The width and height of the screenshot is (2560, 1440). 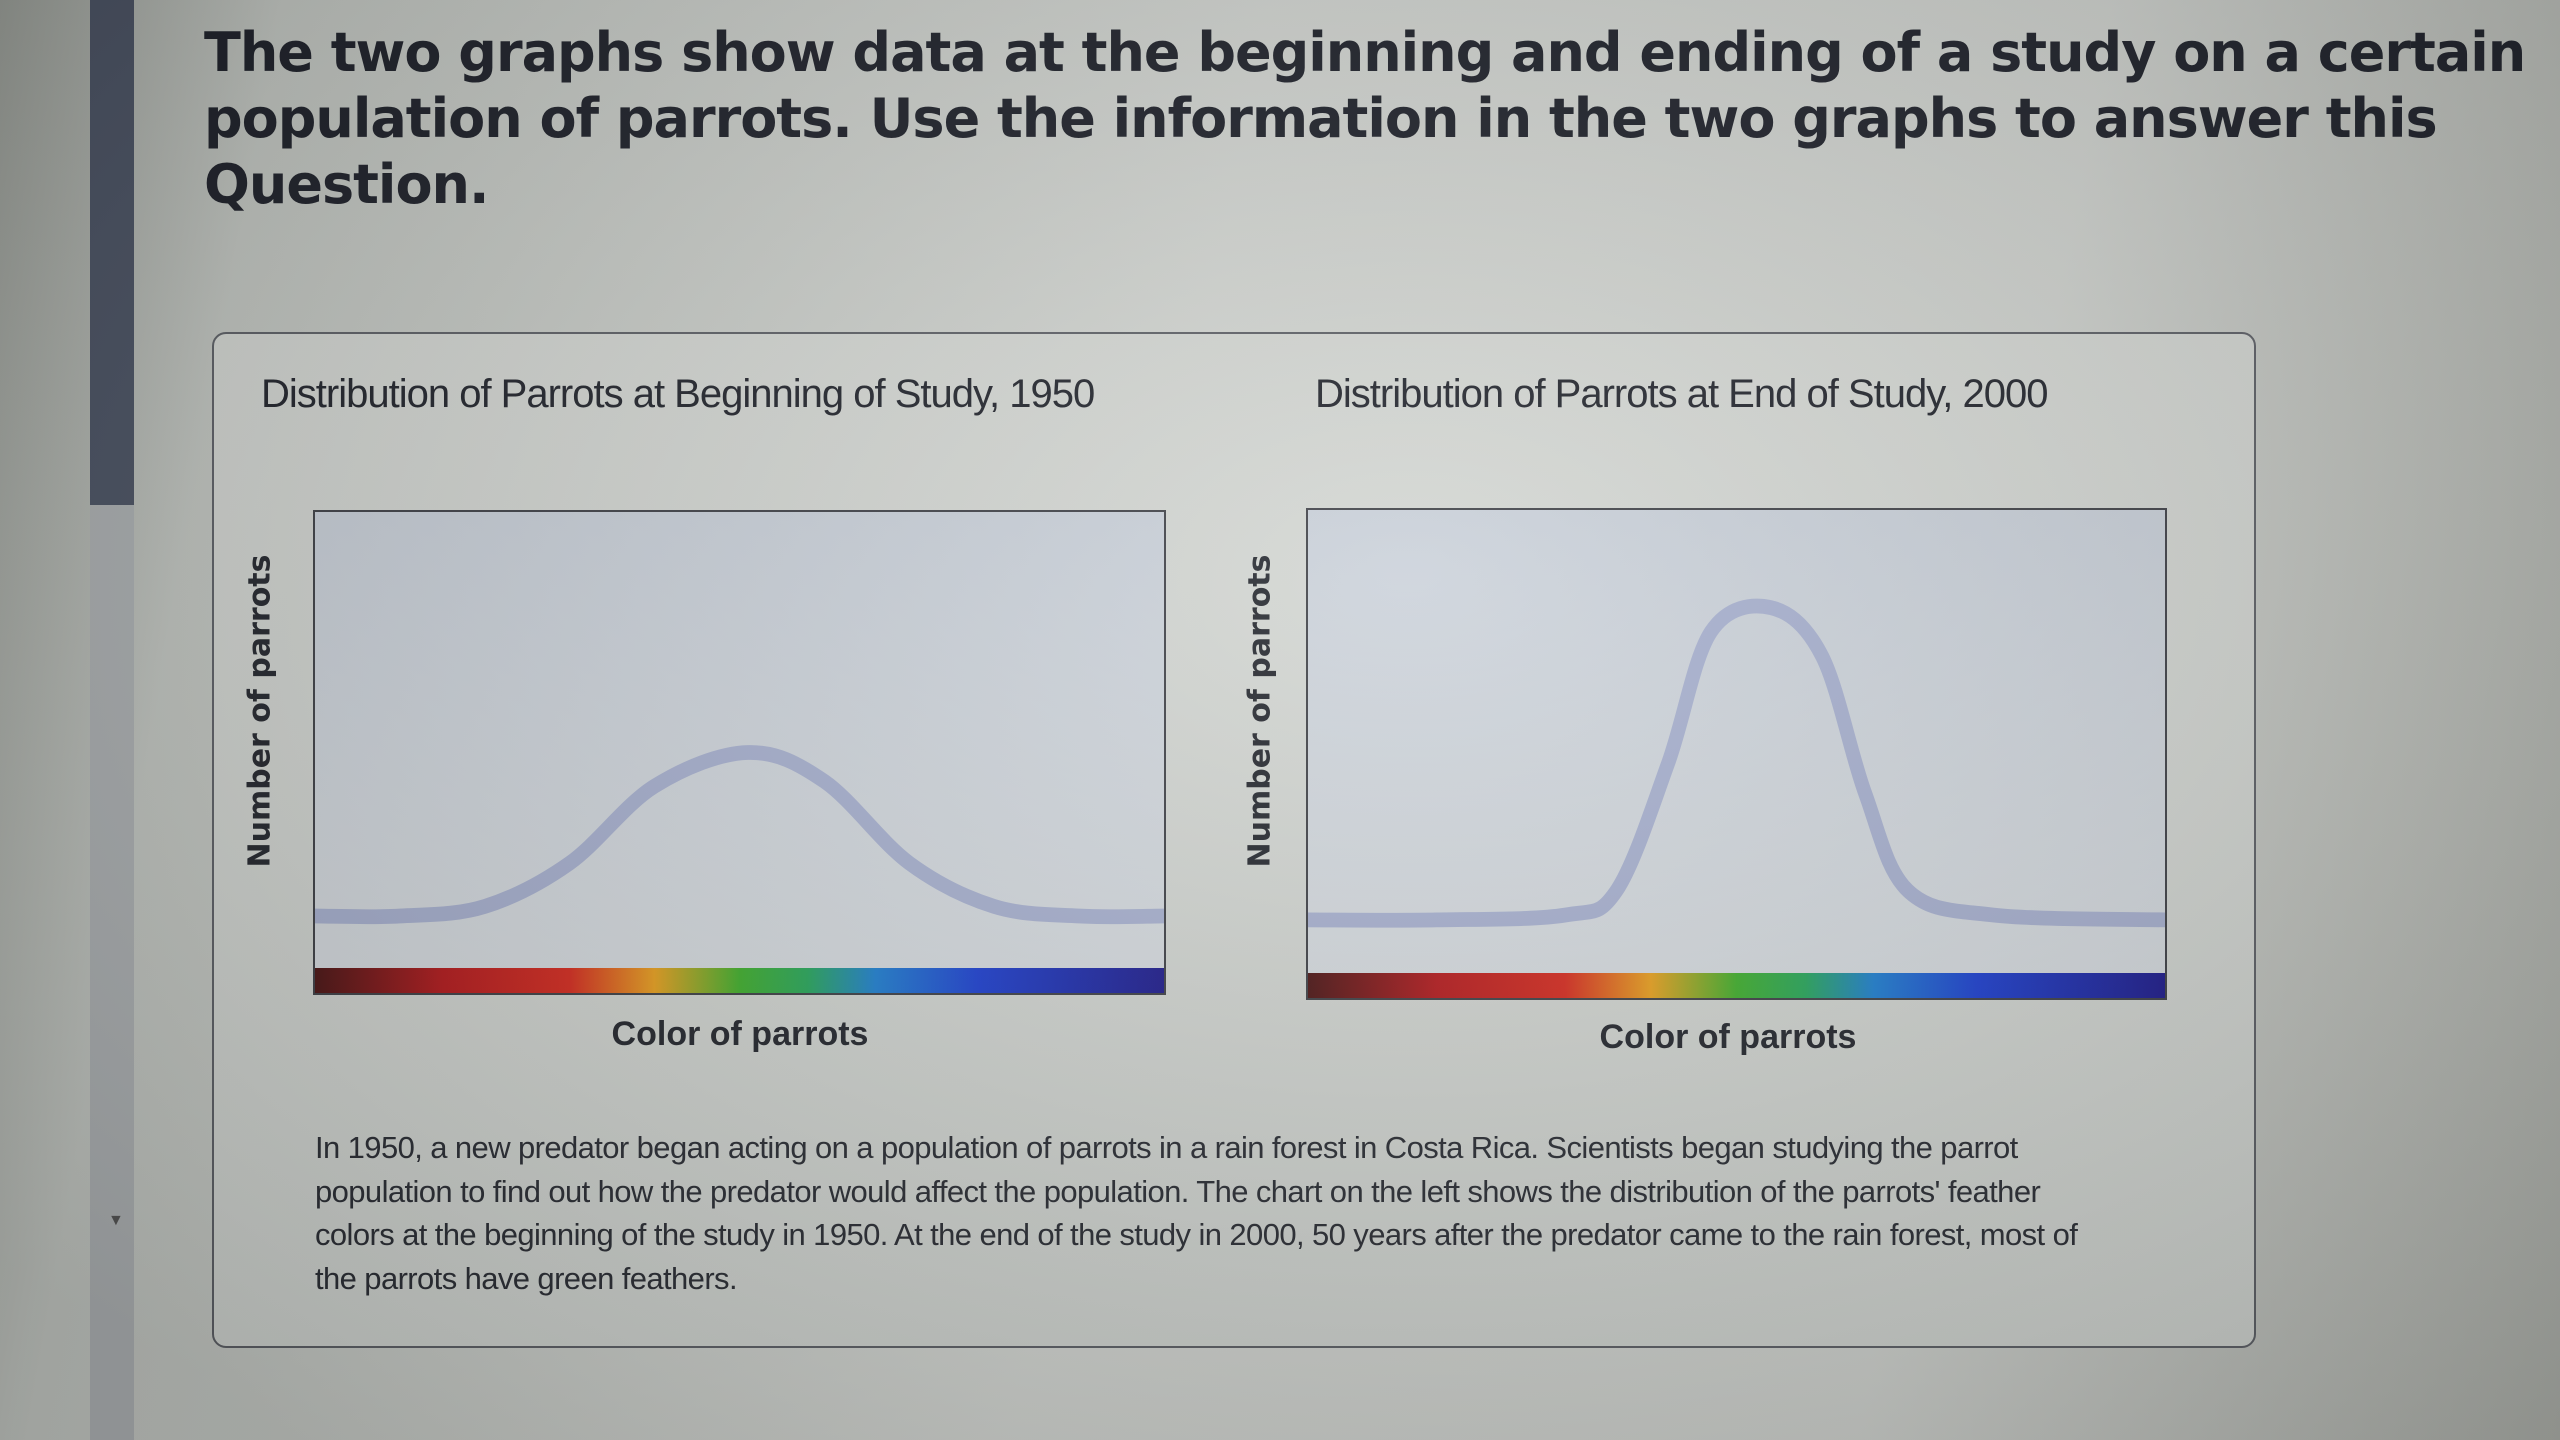 I want to click on chart-1950-svg, so click(x=739, y=835).